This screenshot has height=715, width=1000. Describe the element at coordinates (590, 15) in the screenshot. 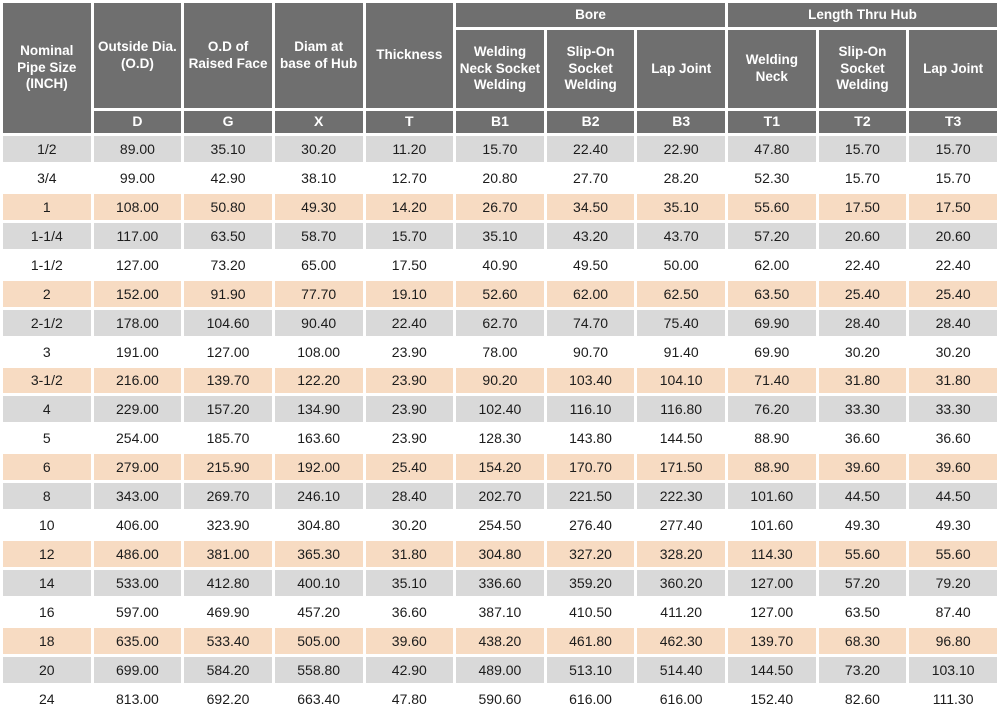

I see `header-group-bore: Bore` at that location.